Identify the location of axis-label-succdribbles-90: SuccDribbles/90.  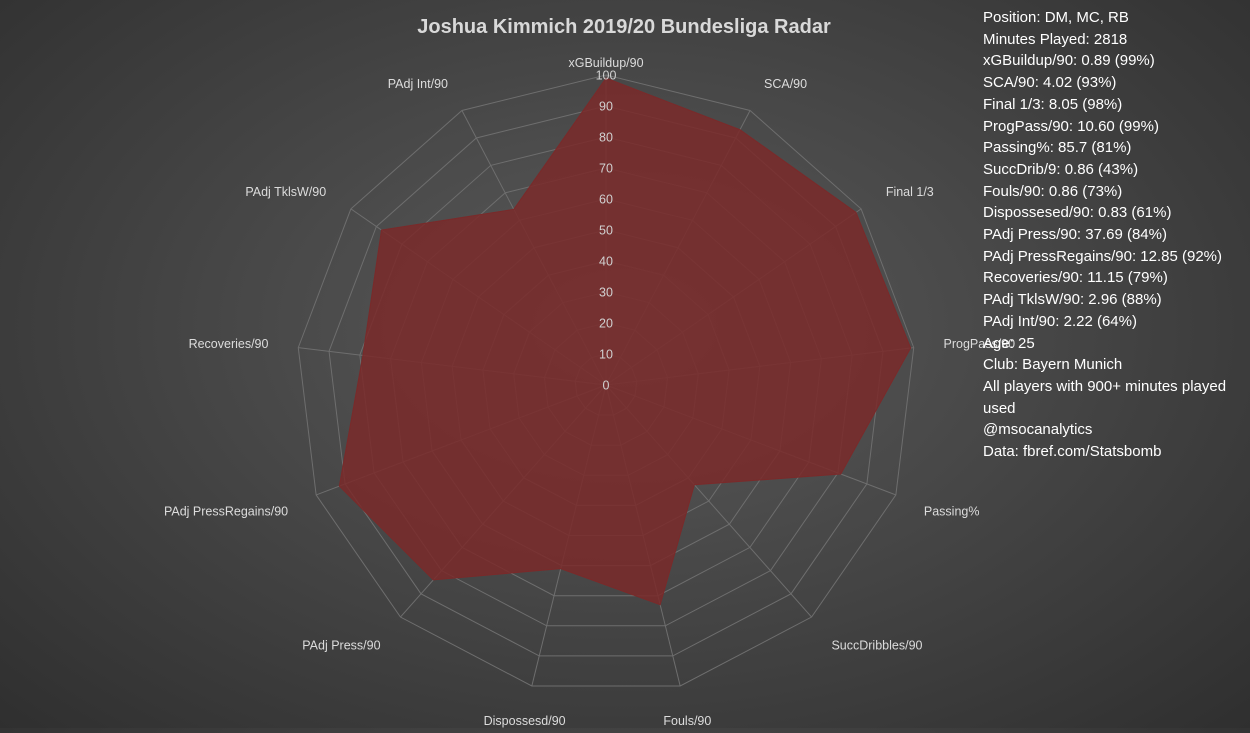
(876, 645).